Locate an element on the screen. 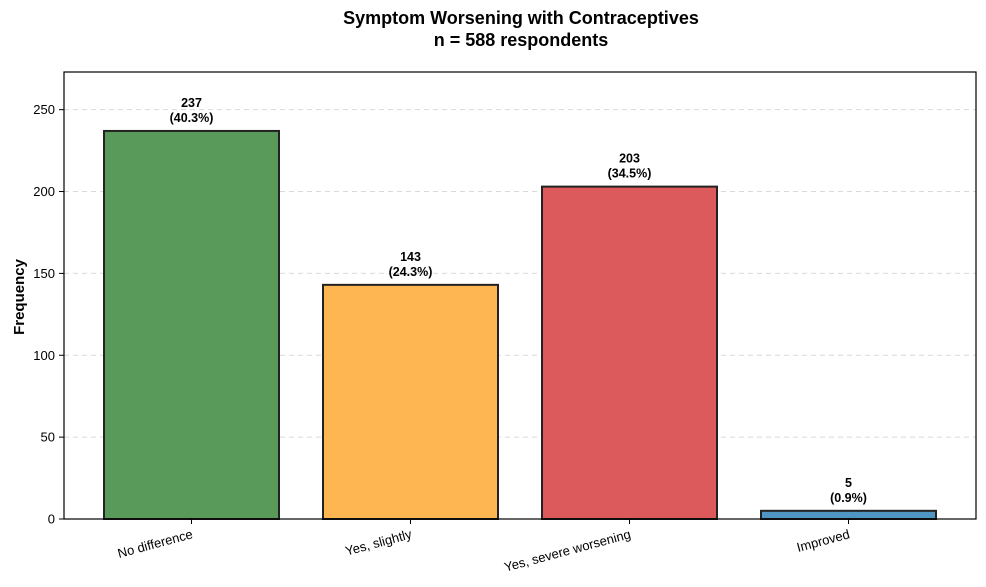 This screenshot has height=587, width=986. y-tick-label: 200 is located at coordinates (44, 191).